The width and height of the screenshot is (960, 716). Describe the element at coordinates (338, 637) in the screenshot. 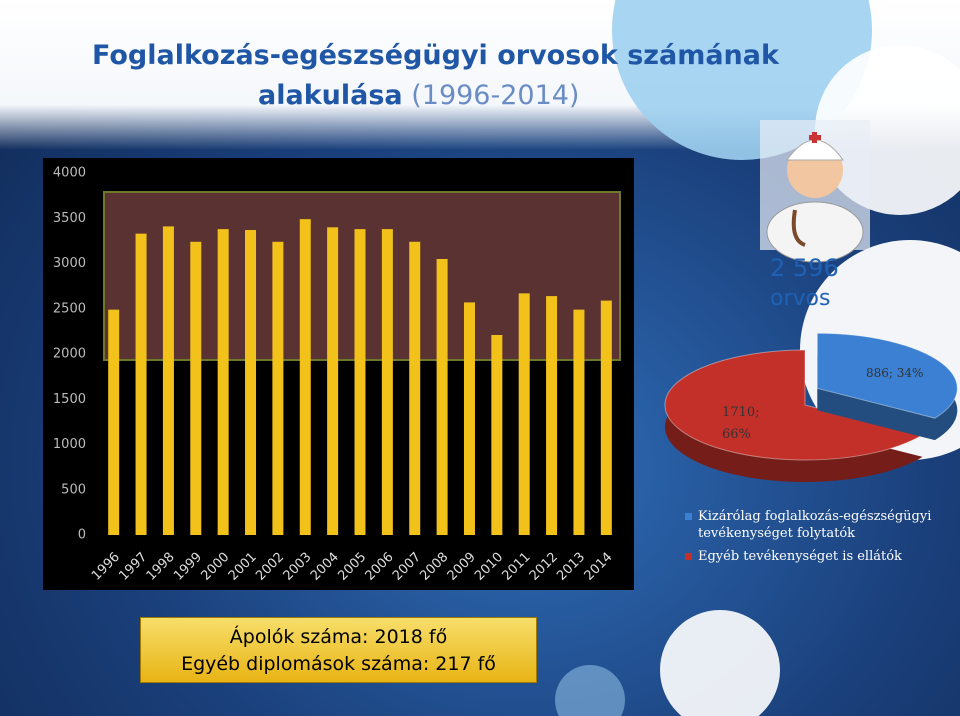

I see `info-line: Ápolók száma: 2018 fő` at that location.